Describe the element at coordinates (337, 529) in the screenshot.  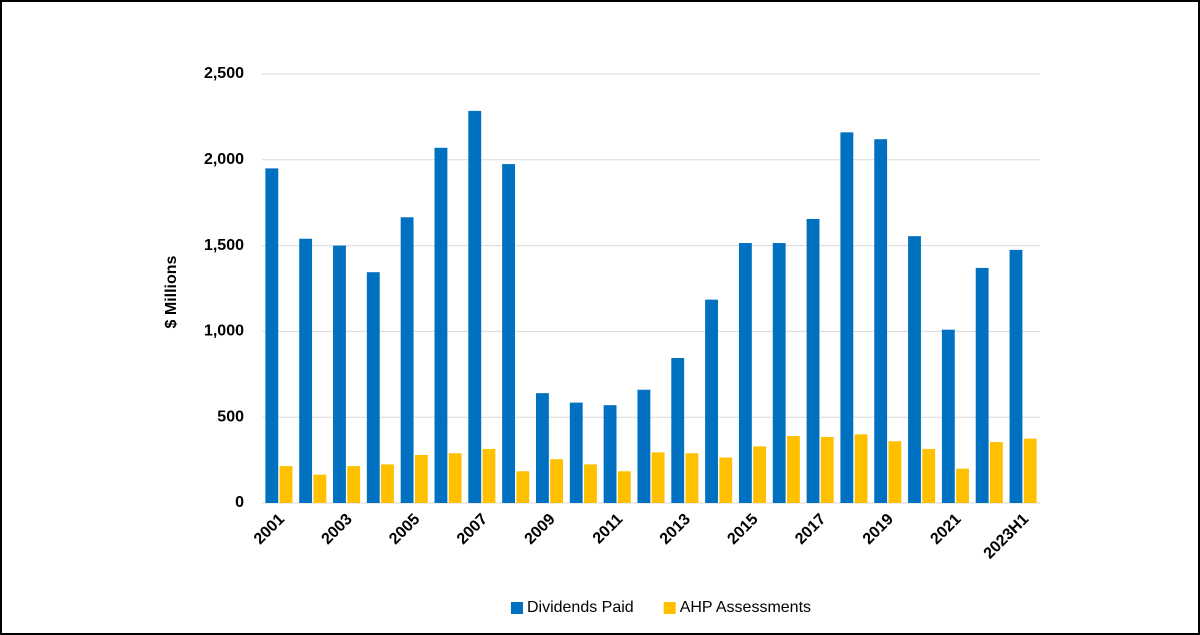
I see `x-tick-label: 2003` at that location.